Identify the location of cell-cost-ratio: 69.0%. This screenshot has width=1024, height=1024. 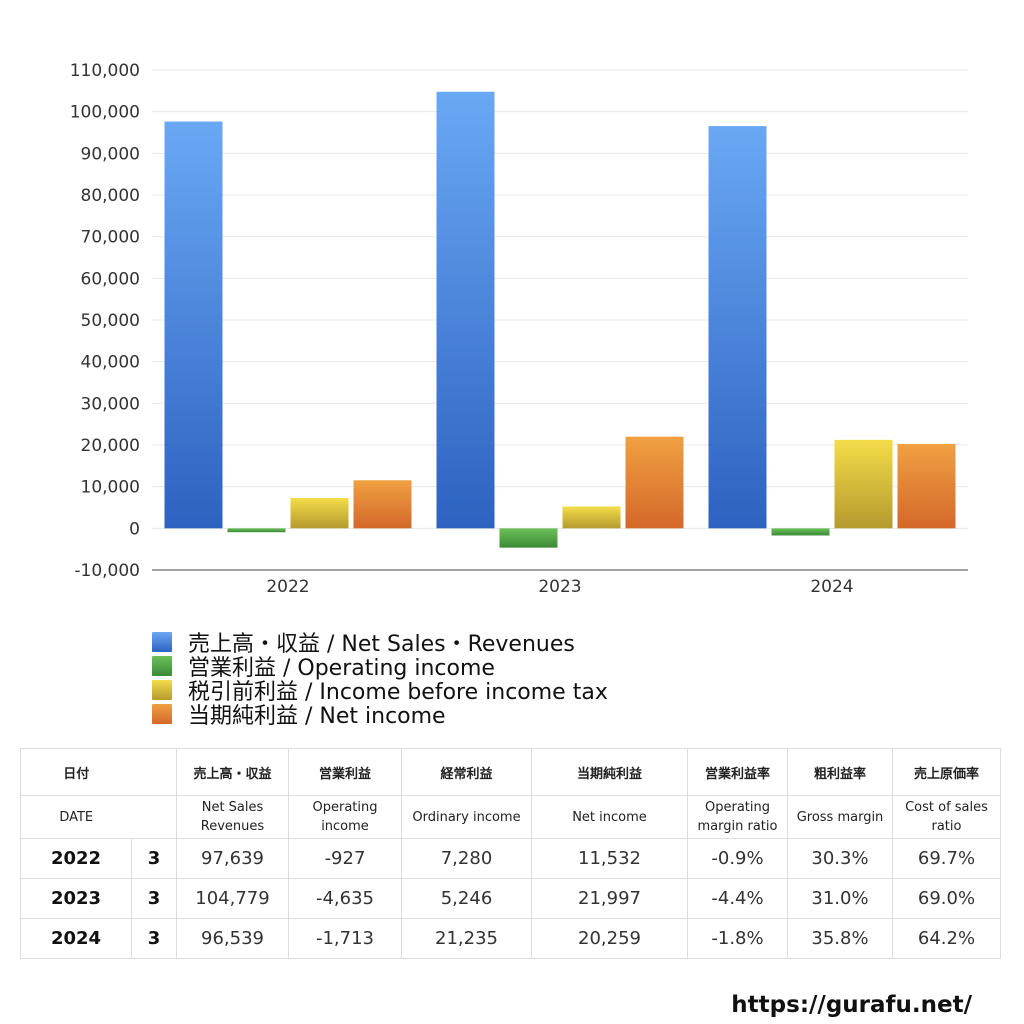
(946, 898).